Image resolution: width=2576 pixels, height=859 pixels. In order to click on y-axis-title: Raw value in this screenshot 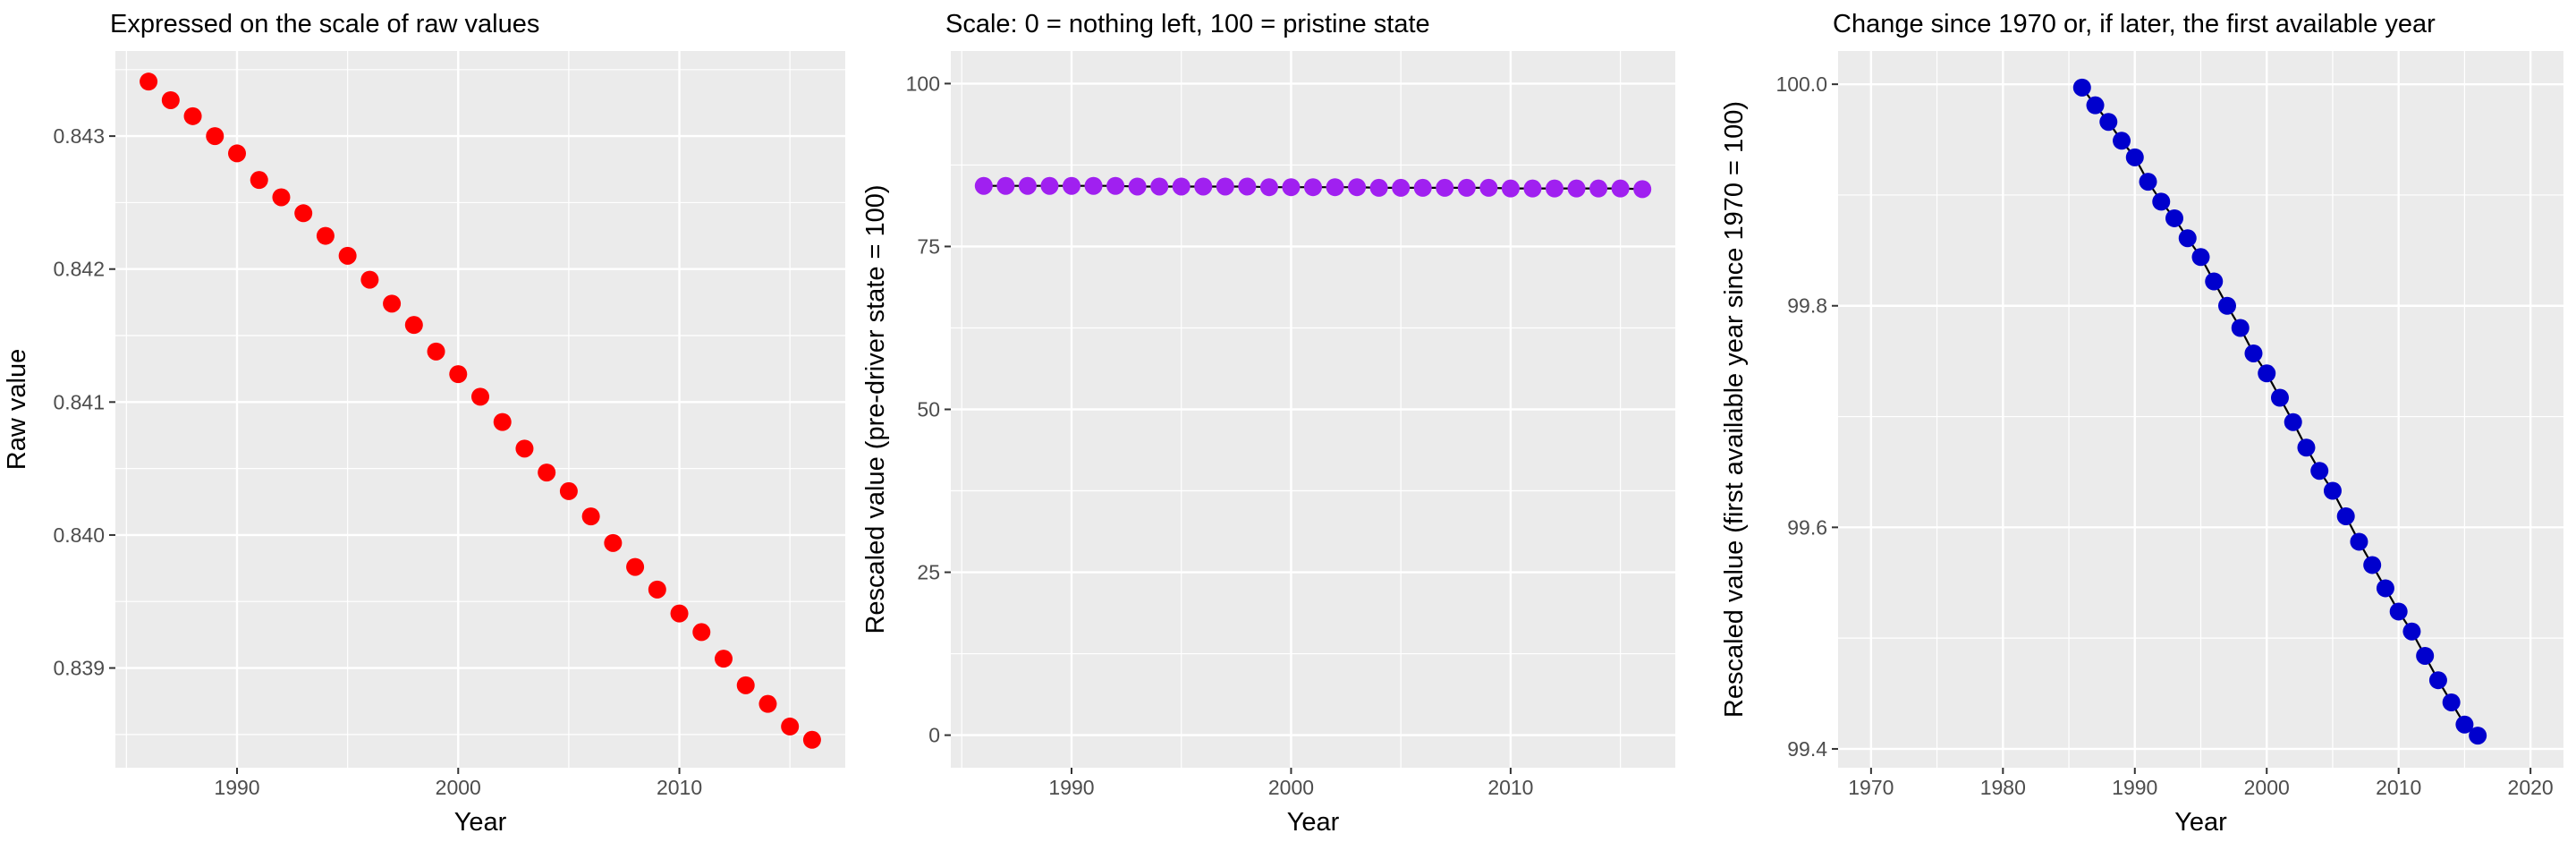, I will do `click(17, 409)`.